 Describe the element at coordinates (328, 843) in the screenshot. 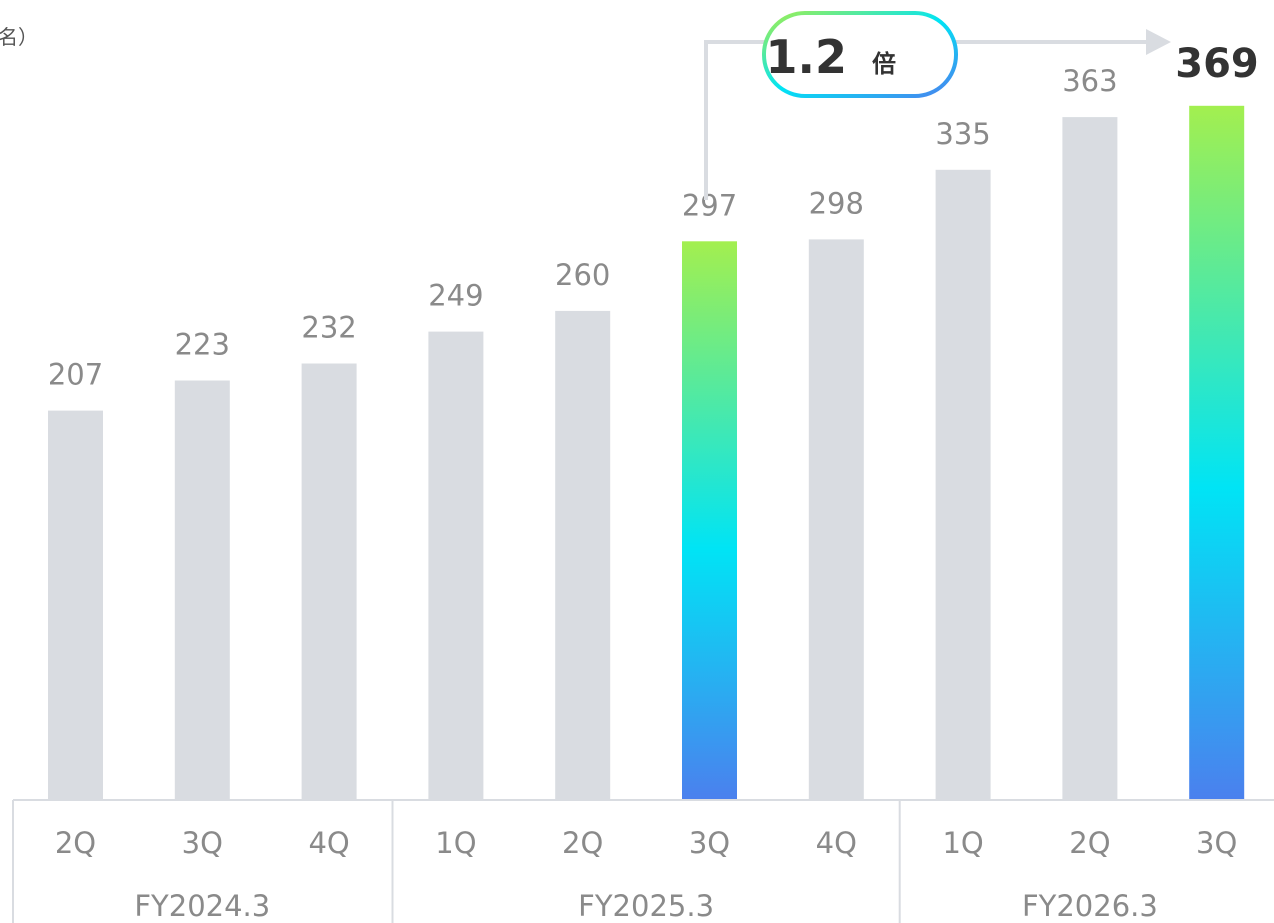

I see `tick-label-2: 4Q` at that location.